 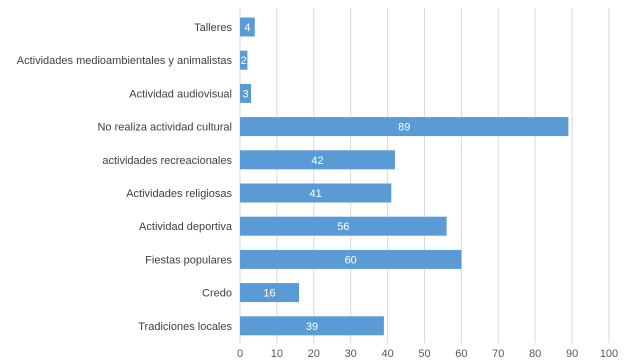 I want to click on data-label: 39, so click(x=312, y=327).